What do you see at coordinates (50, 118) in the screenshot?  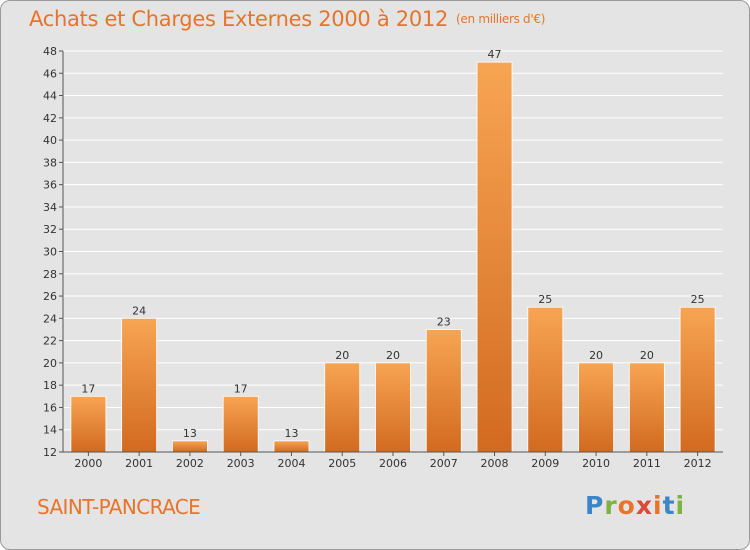 I see `y-tick-label: 42` at bounding box center [50, 118].